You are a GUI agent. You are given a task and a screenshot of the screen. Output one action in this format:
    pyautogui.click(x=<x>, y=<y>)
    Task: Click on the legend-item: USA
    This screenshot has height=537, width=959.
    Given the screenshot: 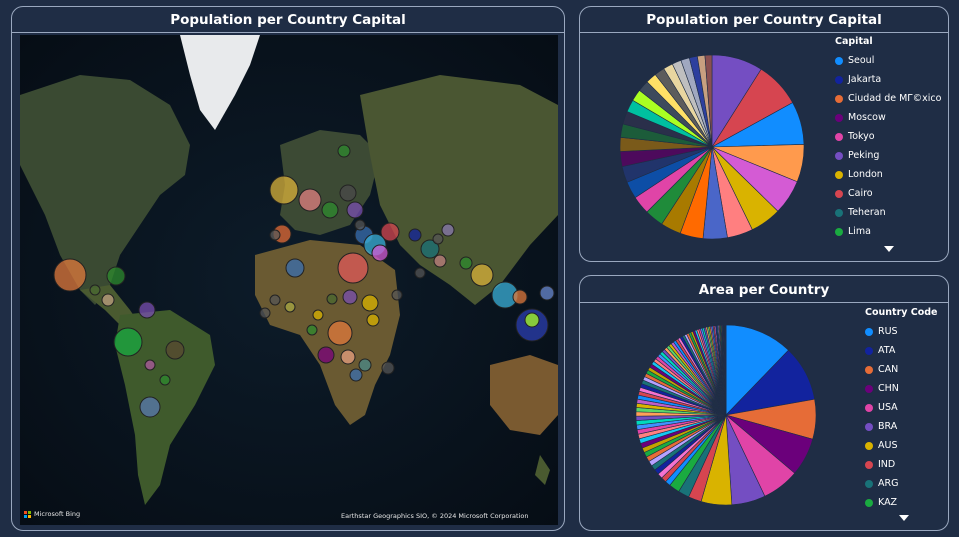 What is the action you would take?
    pyautogui.click(x=901, y=407)
    